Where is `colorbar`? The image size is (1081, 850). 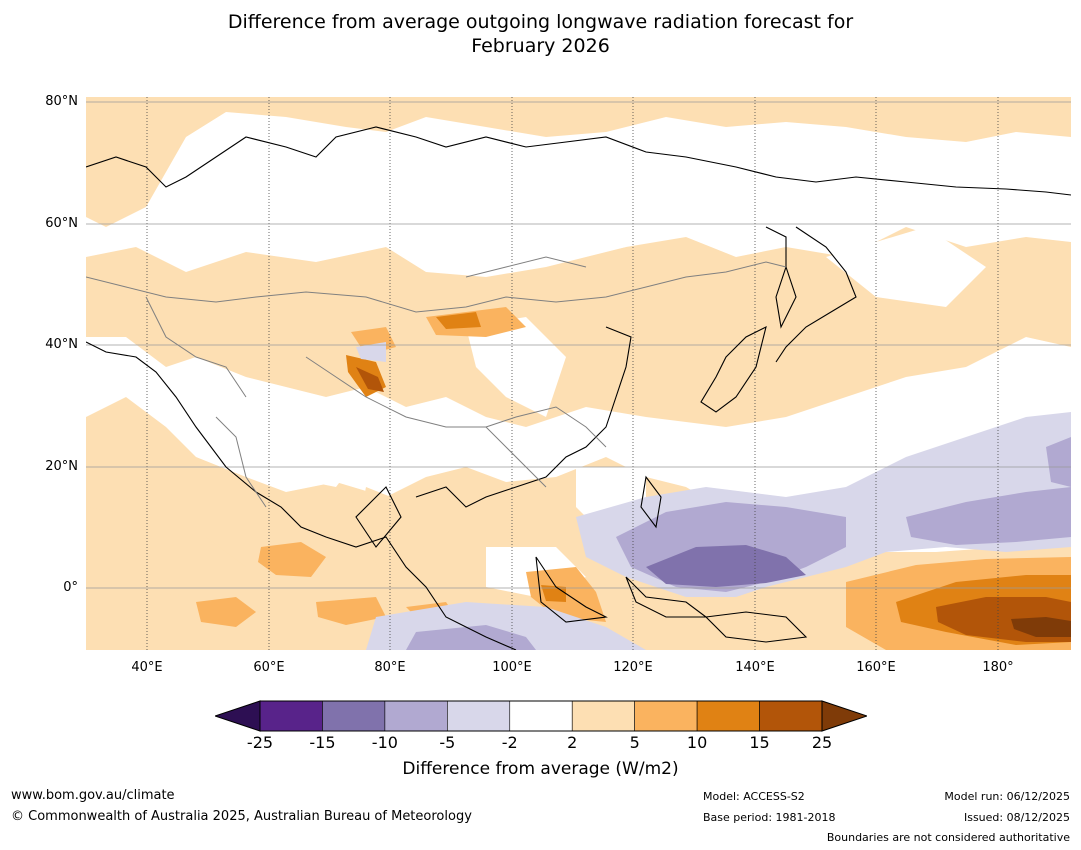
colorbar is located at coordinates (541, 716).